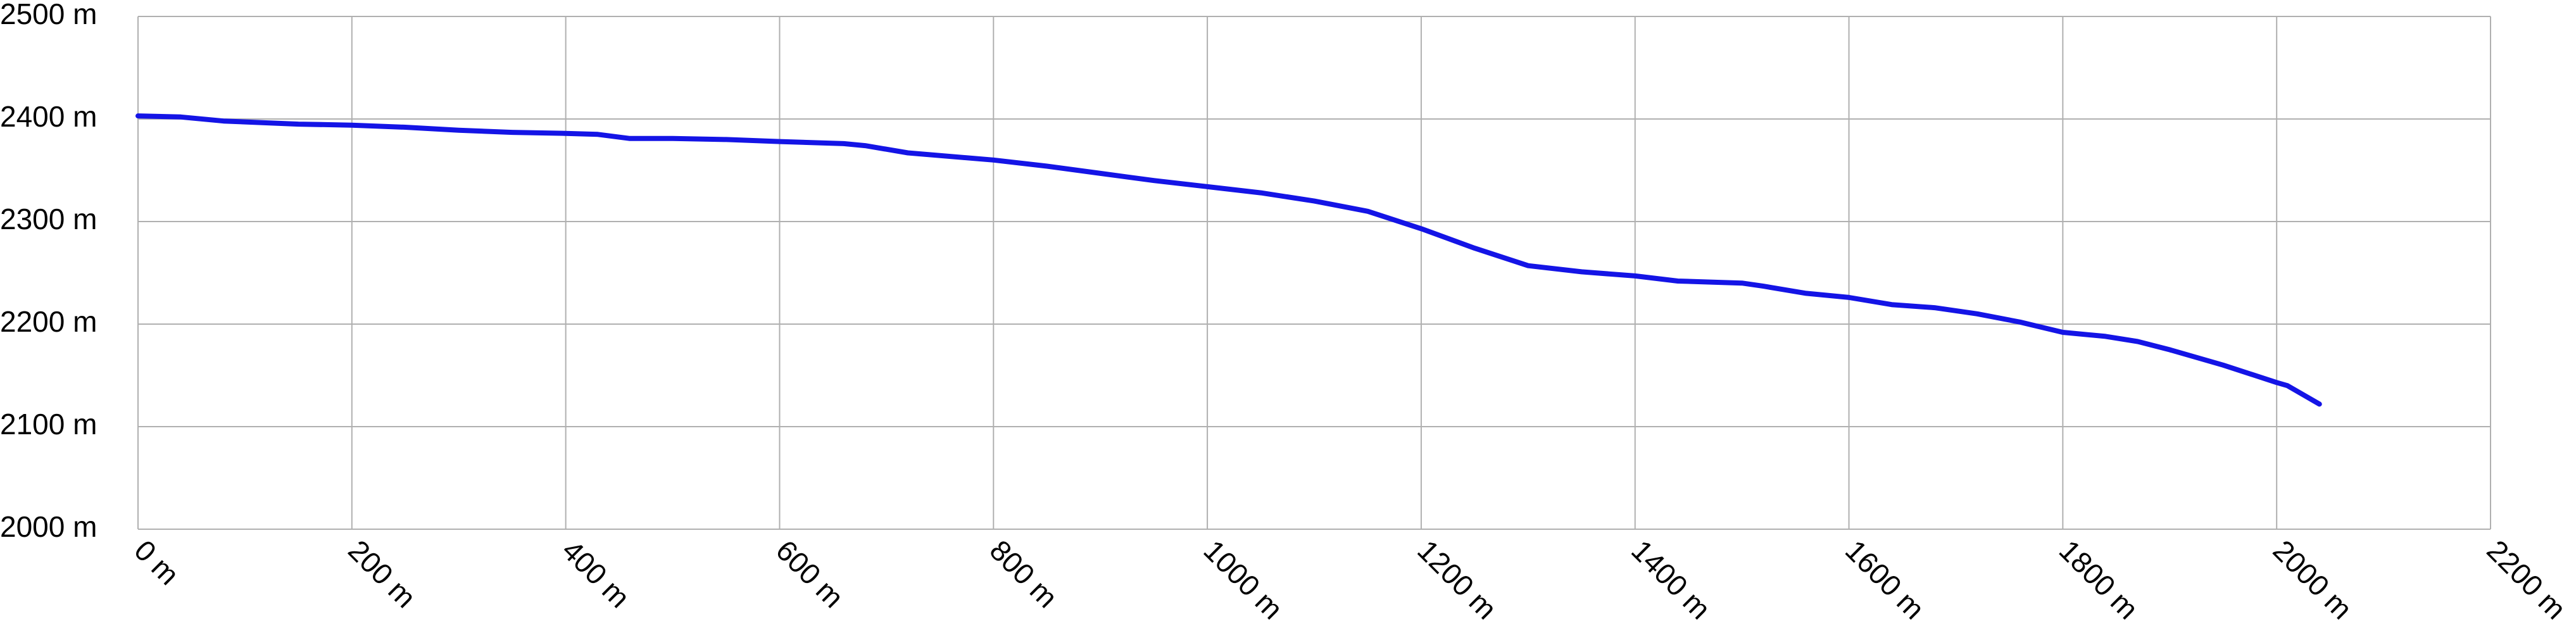 This screenshot has height=633, width=2576. Describe the element at coordinates (810, 574) in the screenshot. I see `x-tick-label: 600 m` at that location.